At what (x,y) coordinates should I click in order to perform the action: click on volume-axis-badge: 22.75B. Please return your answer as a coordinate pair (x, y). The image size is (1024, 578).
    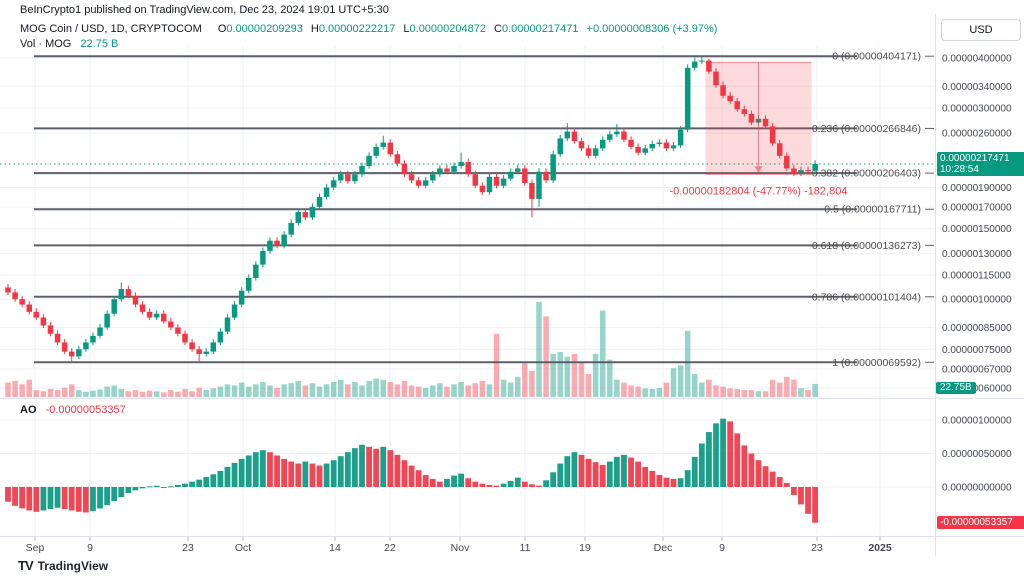
    Looking at the image, I should click on (956, 388).